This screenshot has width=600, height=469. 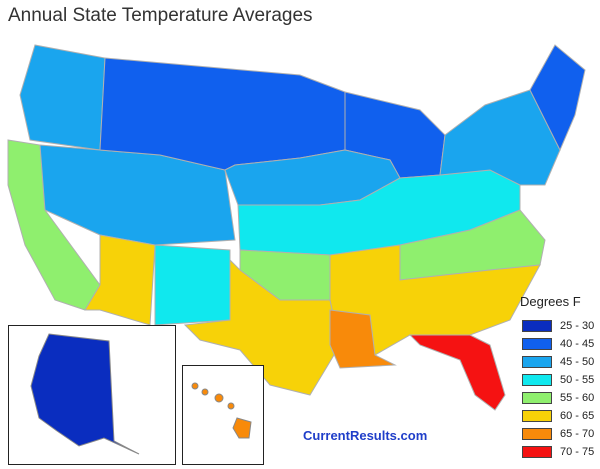 What do you see at coordinates (558, 416) in the screenshot?
I see `legend-item: 60 - 65` at bounding box center [558, 416].